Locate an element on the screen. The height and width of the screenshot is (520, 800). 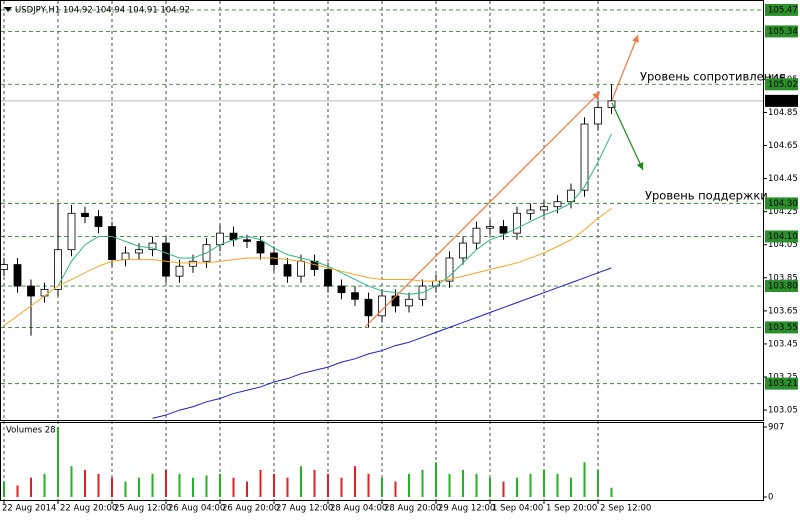
y-tick-label: 103.25 is located at coordinates (783, 378).